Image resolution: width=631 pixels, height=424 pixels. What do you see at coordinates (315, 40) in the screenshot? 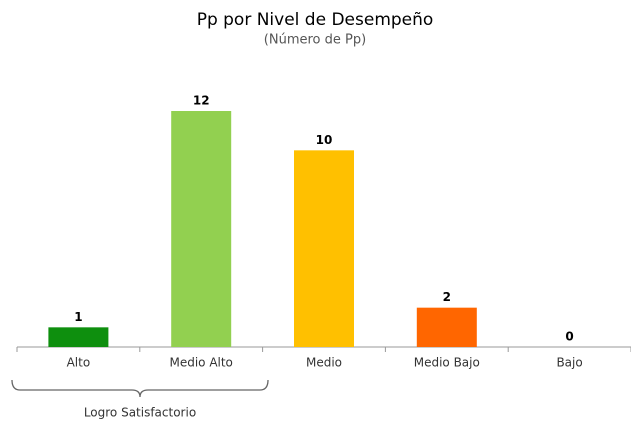
I see `chart-subtitle: (Número de Pp)` at bounding box center [315, 40].